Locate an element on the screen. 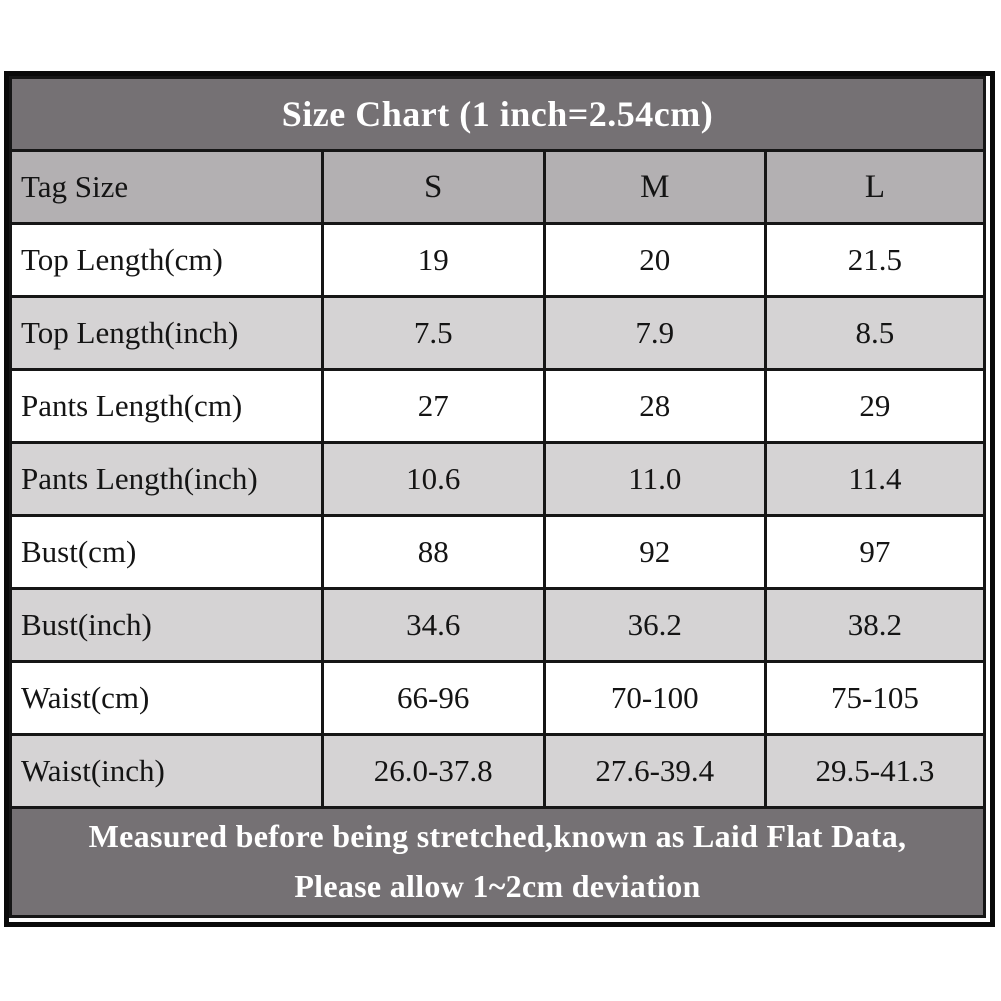 This screenshot has height=1001, width=1001. cell-l: 11.4 is located at coordinates (875, 479).